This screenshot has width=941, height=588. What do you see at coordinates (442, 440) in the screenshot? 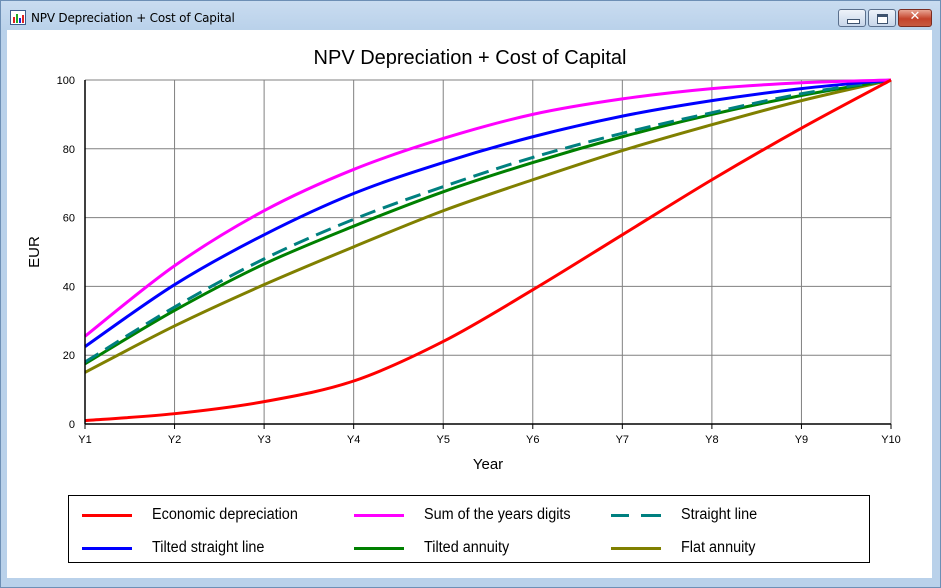
I see `x-tick-label: Y5` at bounding box center [442, 440].